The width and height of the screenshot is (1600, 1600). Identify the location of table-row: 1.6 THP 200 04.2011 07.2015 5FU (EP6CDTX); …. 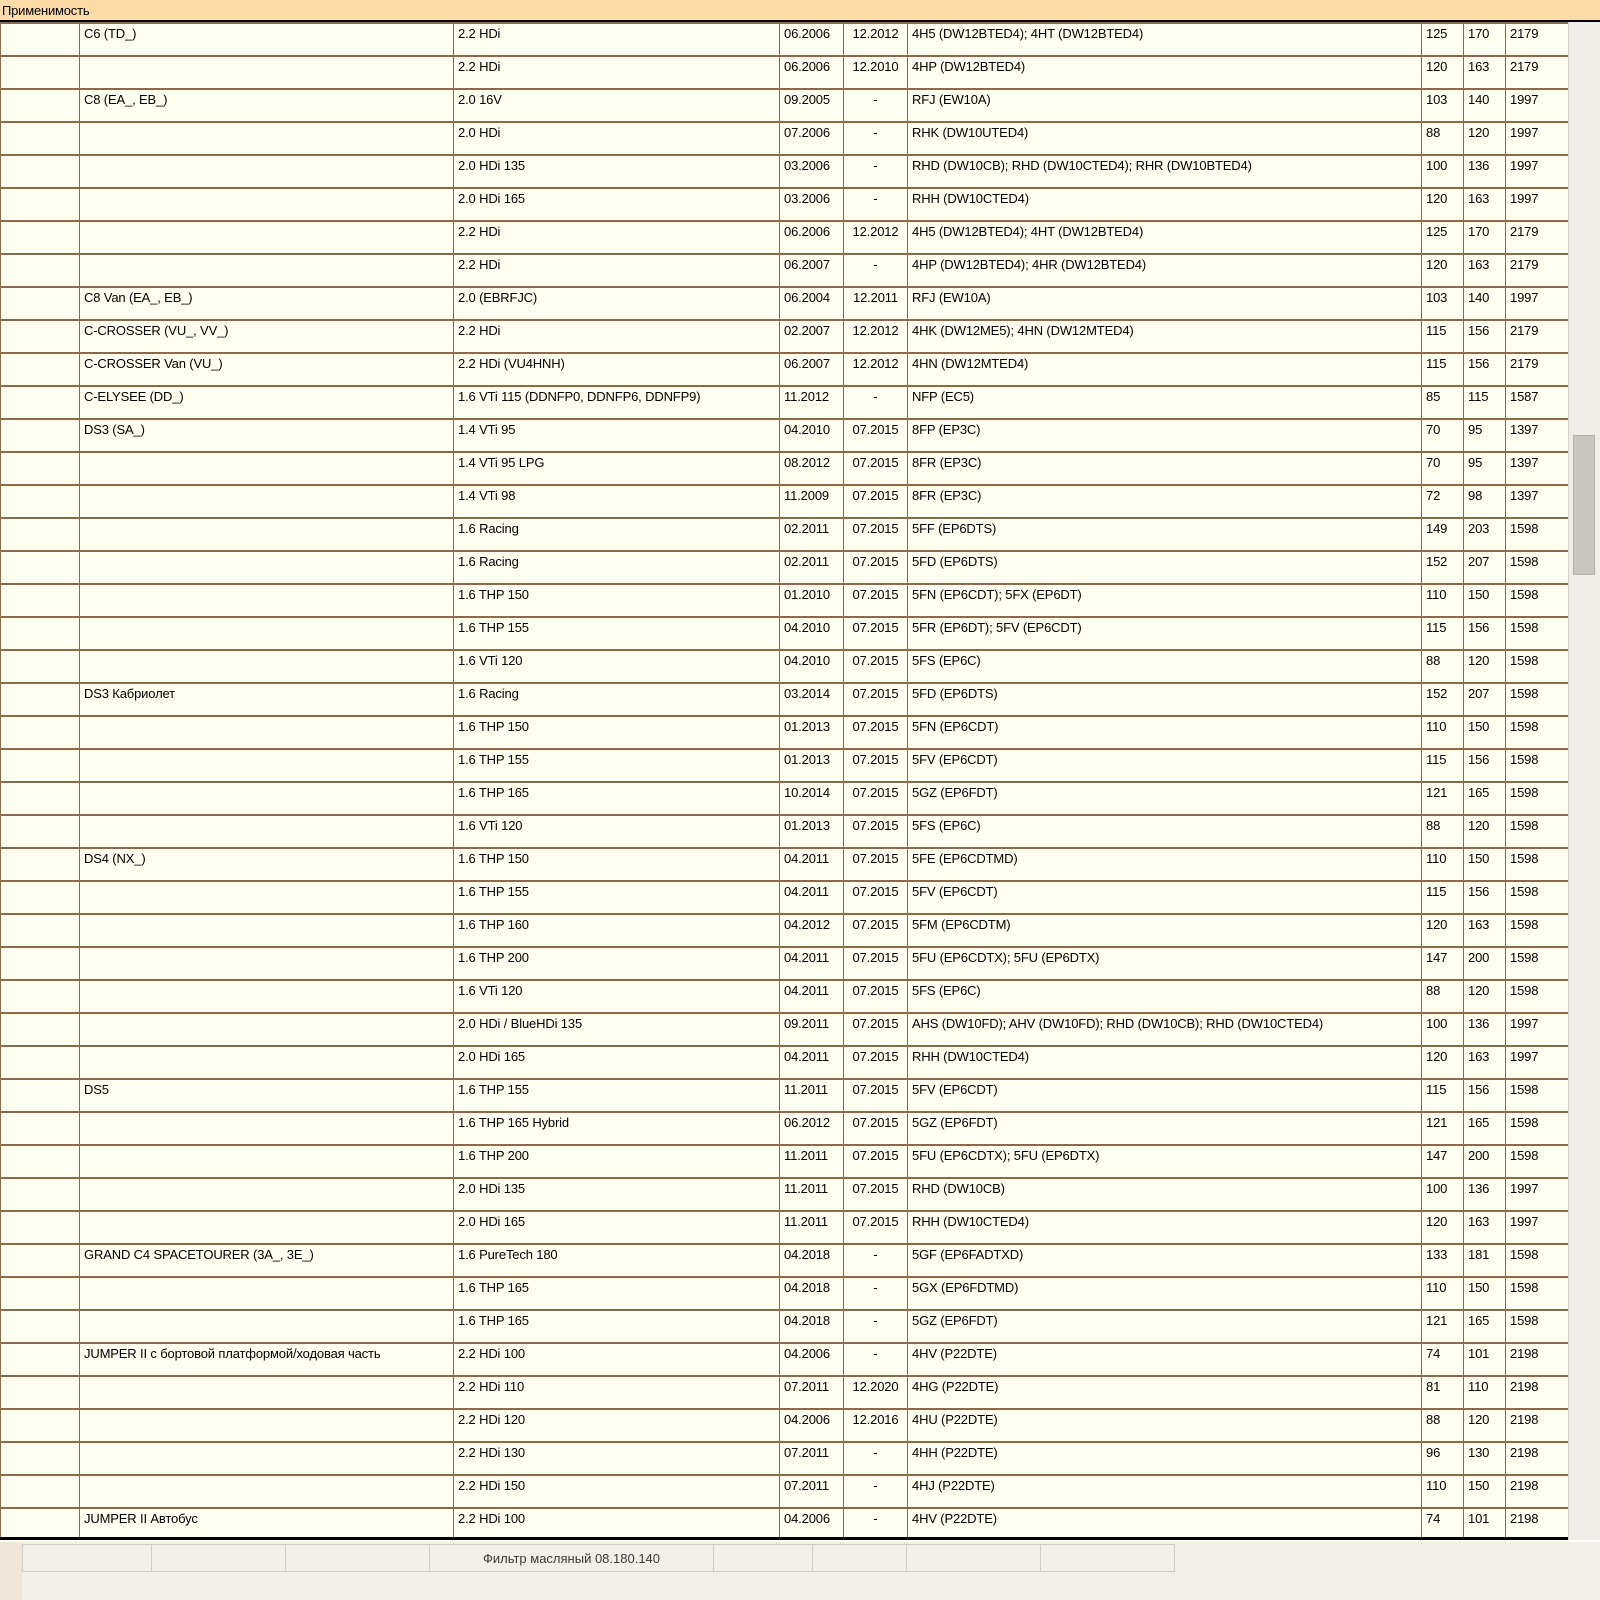
(784, 963).